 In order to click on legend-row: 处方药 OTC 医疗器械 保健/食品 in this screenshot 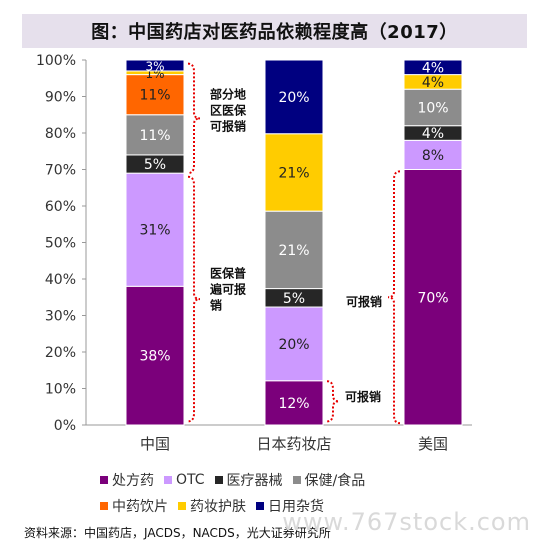, I will do `click(300, 480)`.